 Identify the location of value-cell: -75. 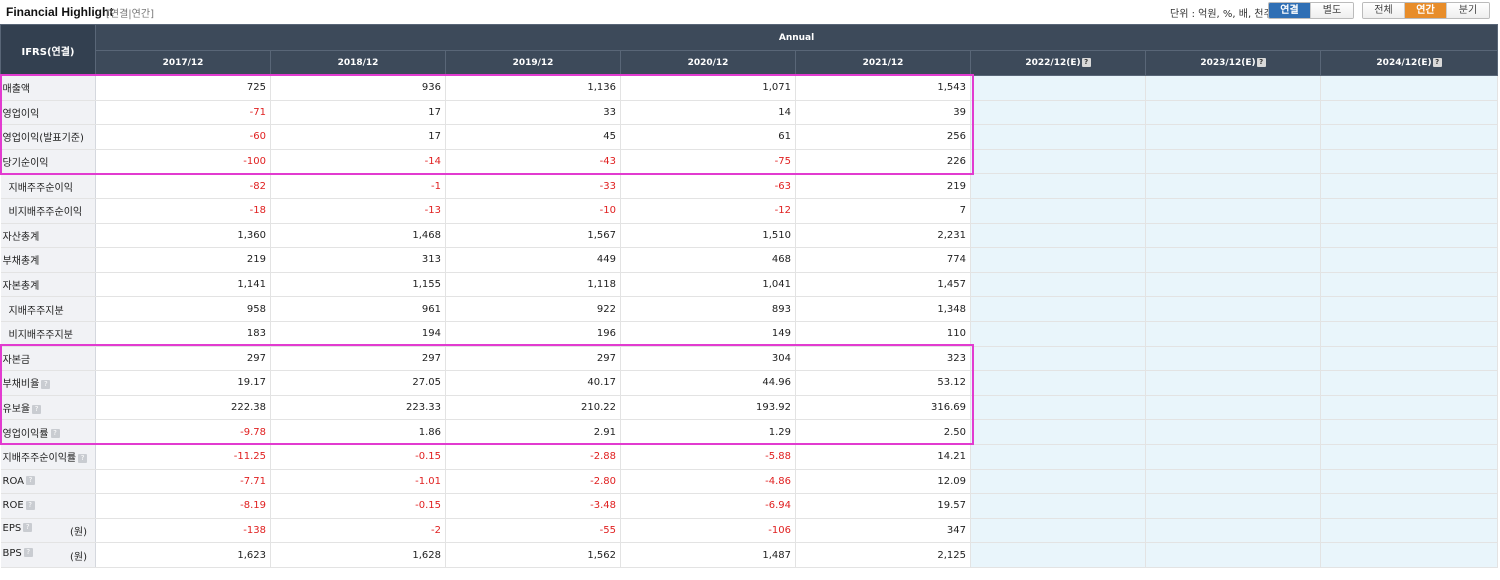
(708, 162).